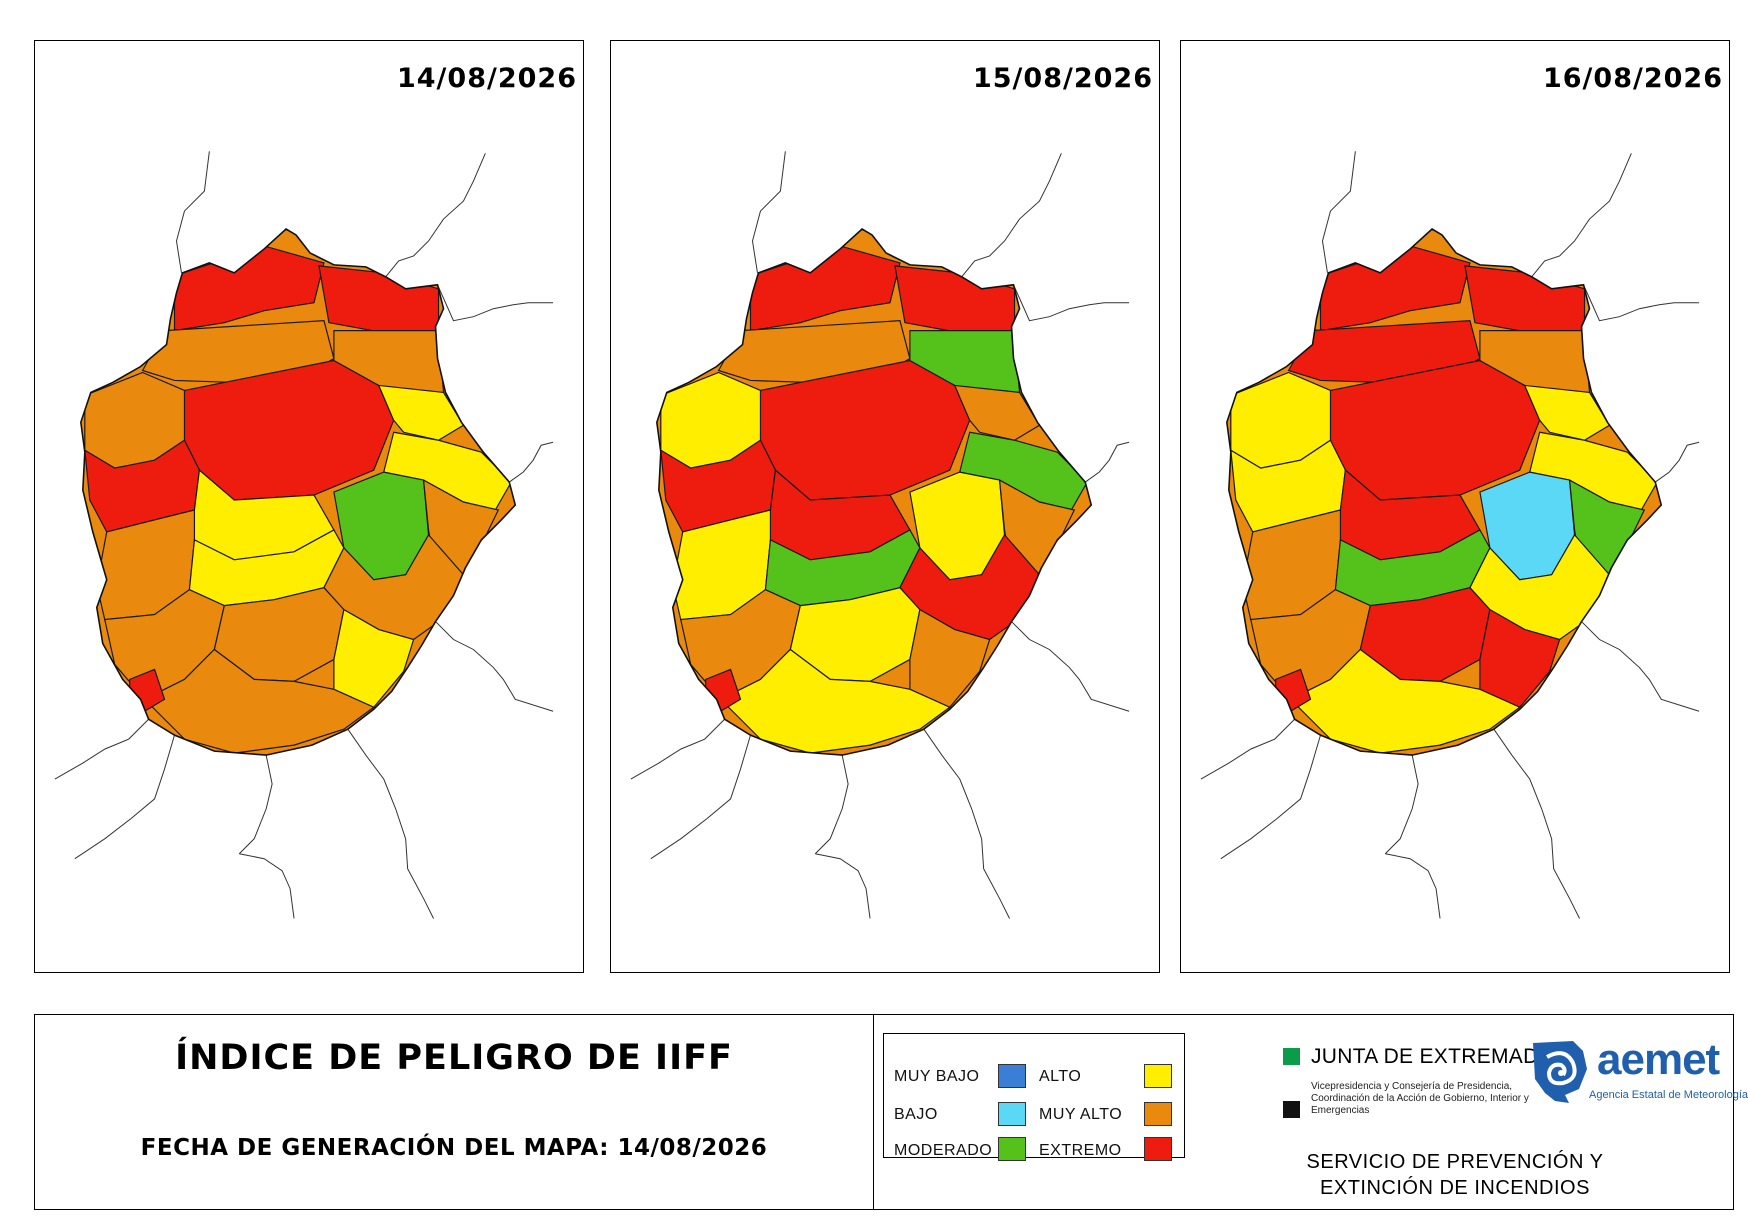 The width and height of the screenshot is (1748, 1228). What do you see at coordinates (1012, 1149) in the screenshot?
I see `legend-swatch-moderado` at bounding box center [1012, 1149].